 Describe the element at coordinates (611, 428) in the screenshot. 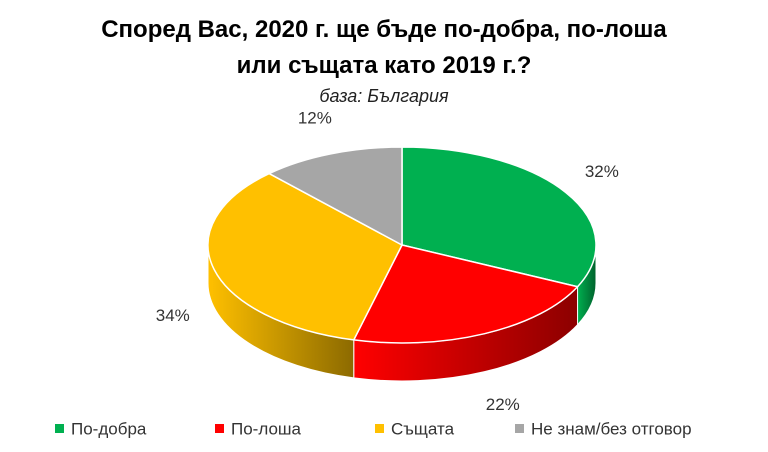

I see `legend-label: Не знам/без отговор` at that location.